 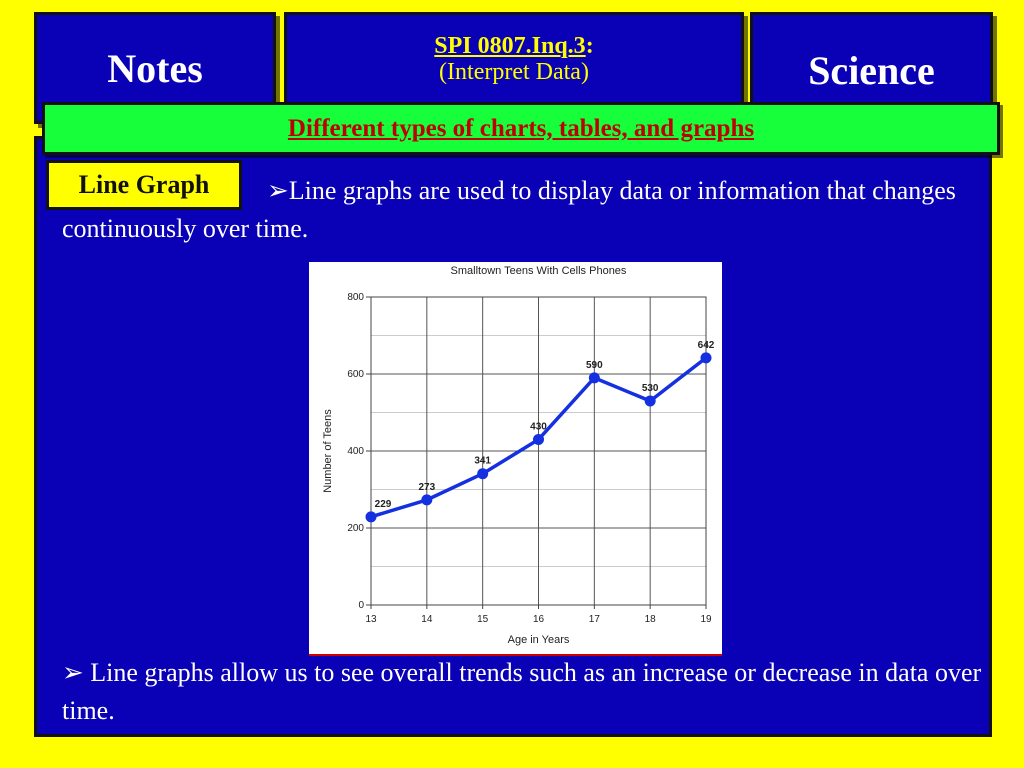 What do you see at coordinates (426, 487) in the screenshot?
I see `data-label: 273` at bounding box center [426, 487].